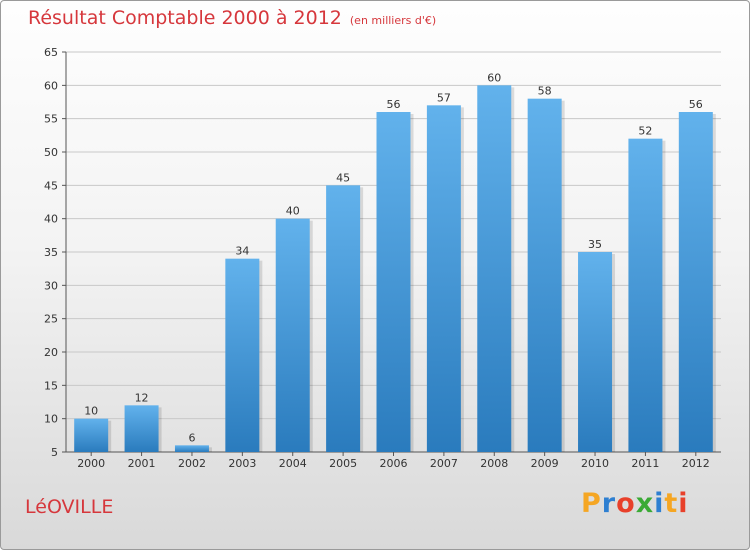 The image size is (750, 550). Describe the element at coordinates (544, 275) in the screenshot. I see `bar-2009` at that location.